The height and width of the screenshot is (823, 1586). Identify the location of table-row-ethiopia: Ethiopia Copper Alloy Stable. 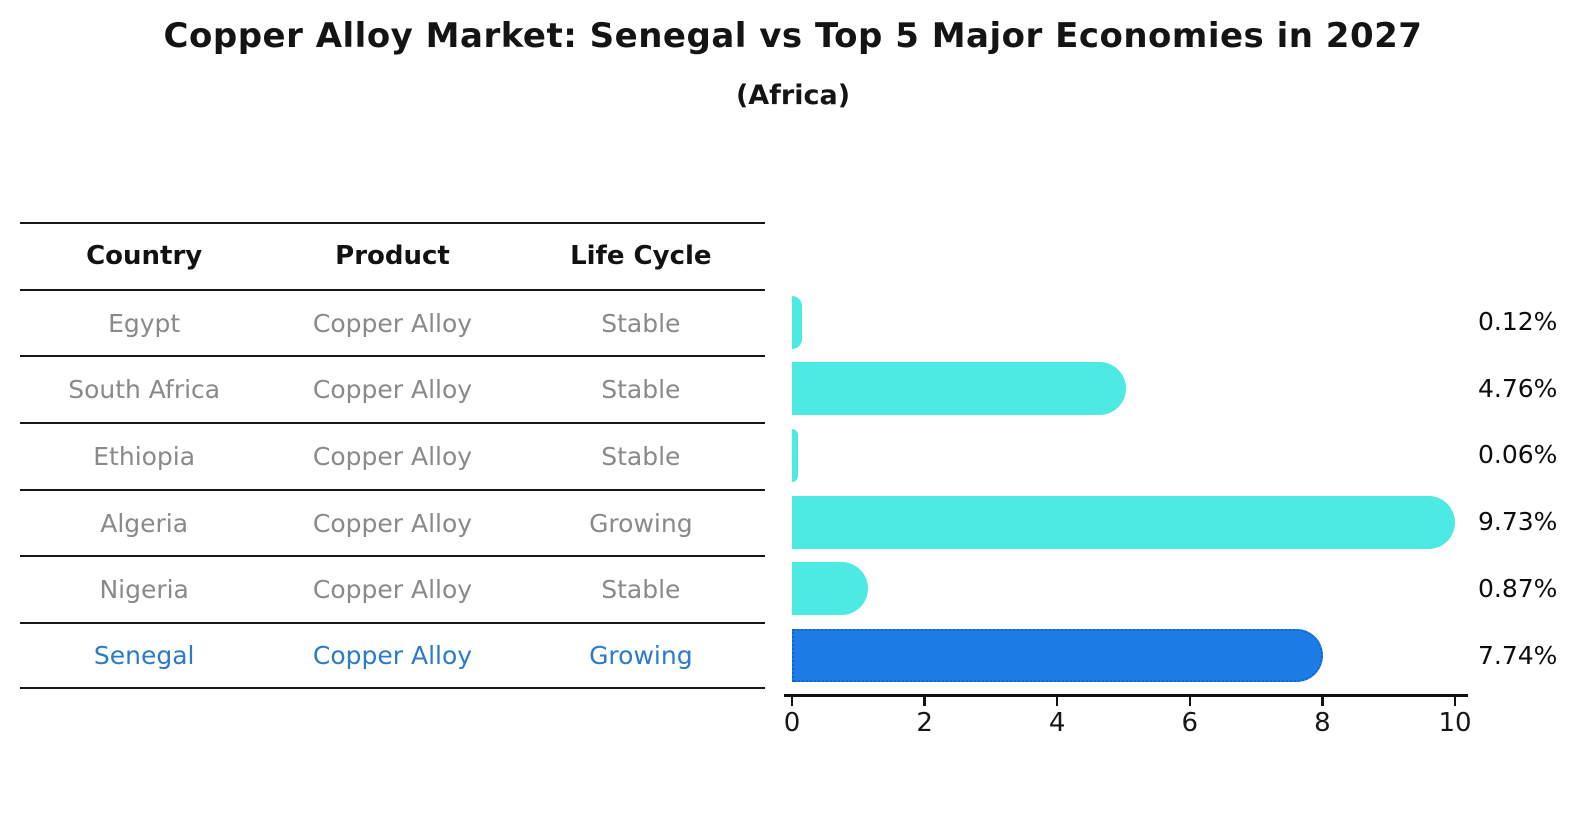
(392, 455).